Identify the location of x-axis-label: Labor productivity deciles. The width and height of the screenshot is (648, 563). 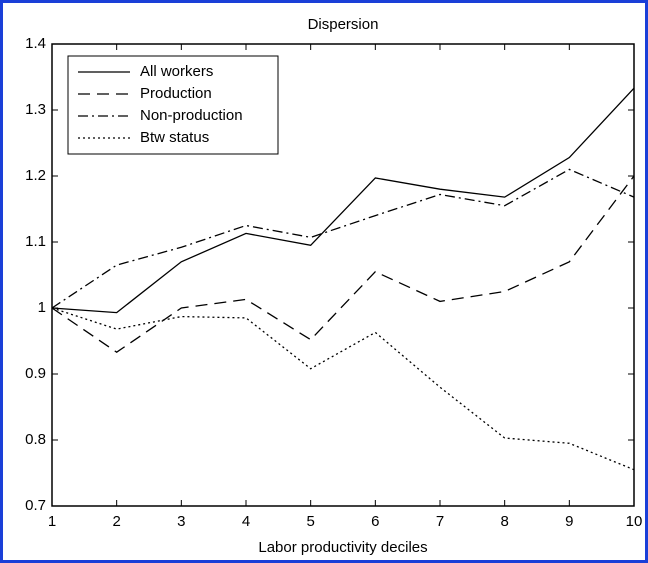
(342, 547).